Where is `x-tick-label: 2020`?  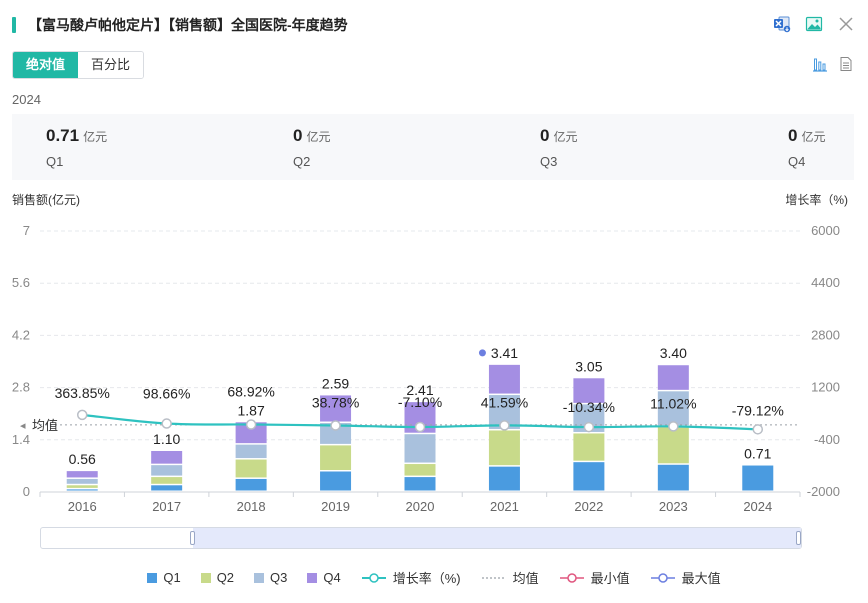 x-tick-label: 2020 is located at coordinates (420, 506).